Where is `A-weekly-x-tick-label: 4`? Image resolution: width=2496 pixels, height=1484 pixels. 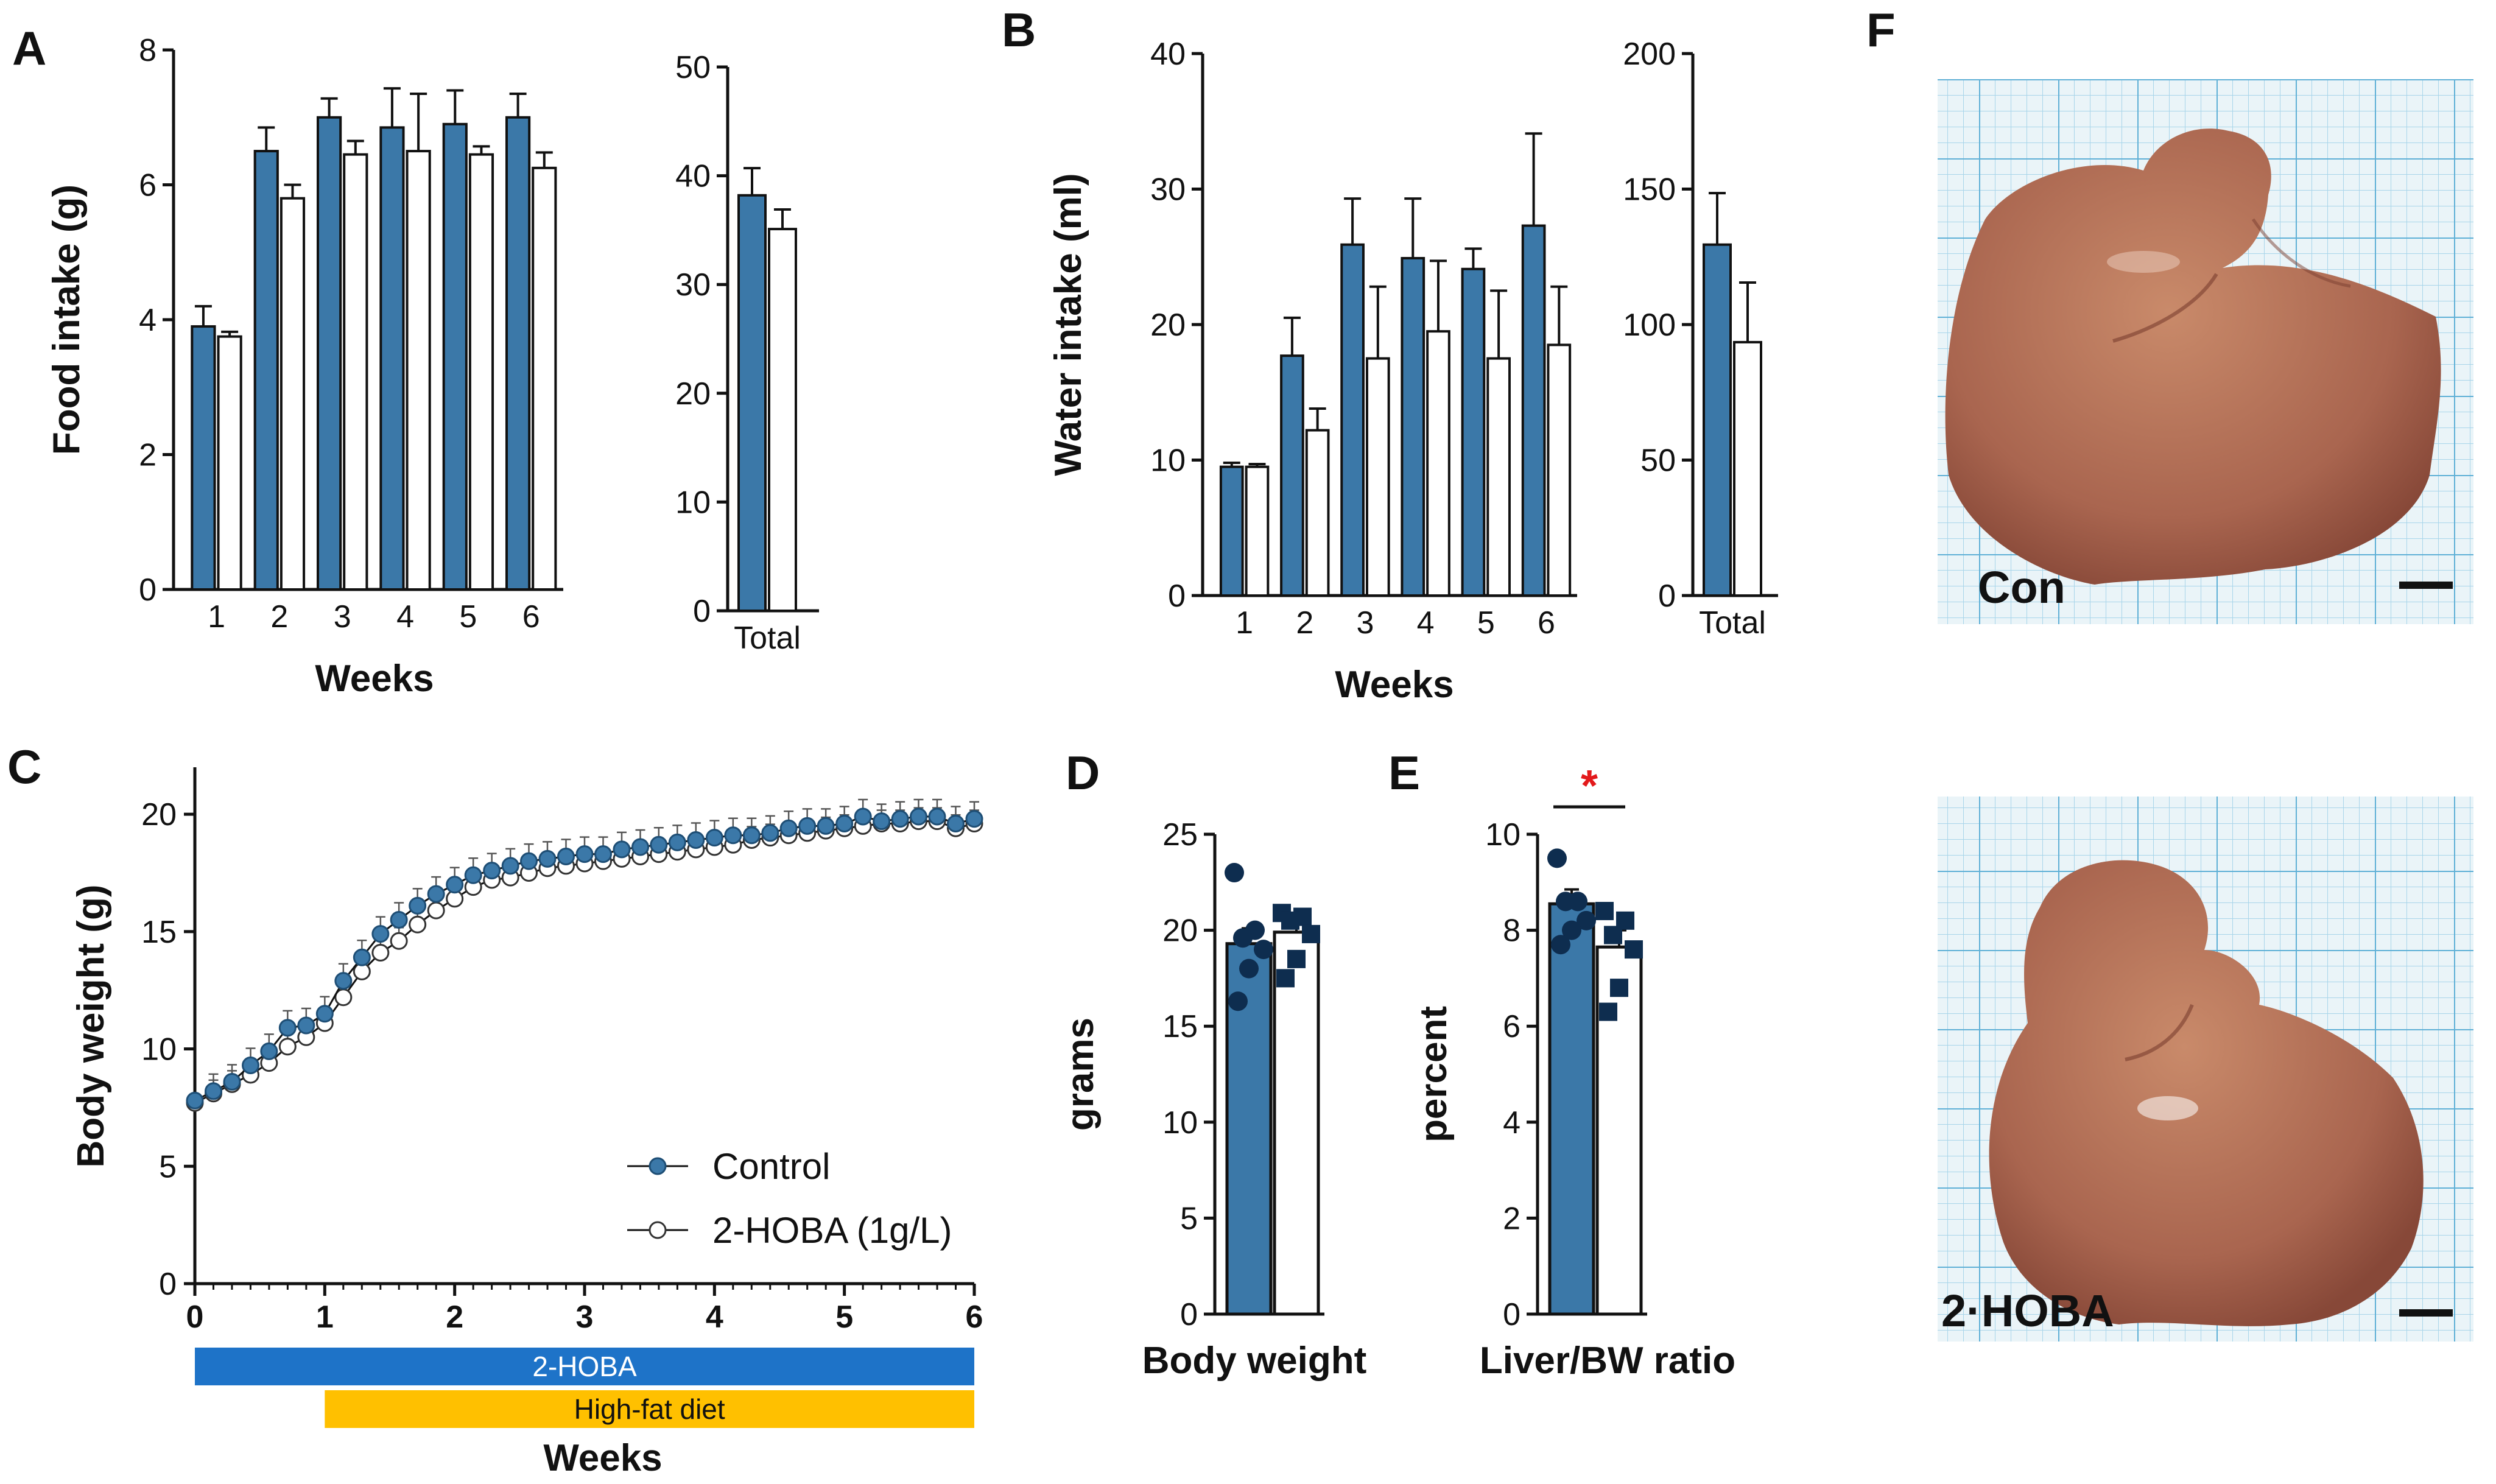
A-weekly-x-tick-label: 4 is located at coordinates (405, 617).